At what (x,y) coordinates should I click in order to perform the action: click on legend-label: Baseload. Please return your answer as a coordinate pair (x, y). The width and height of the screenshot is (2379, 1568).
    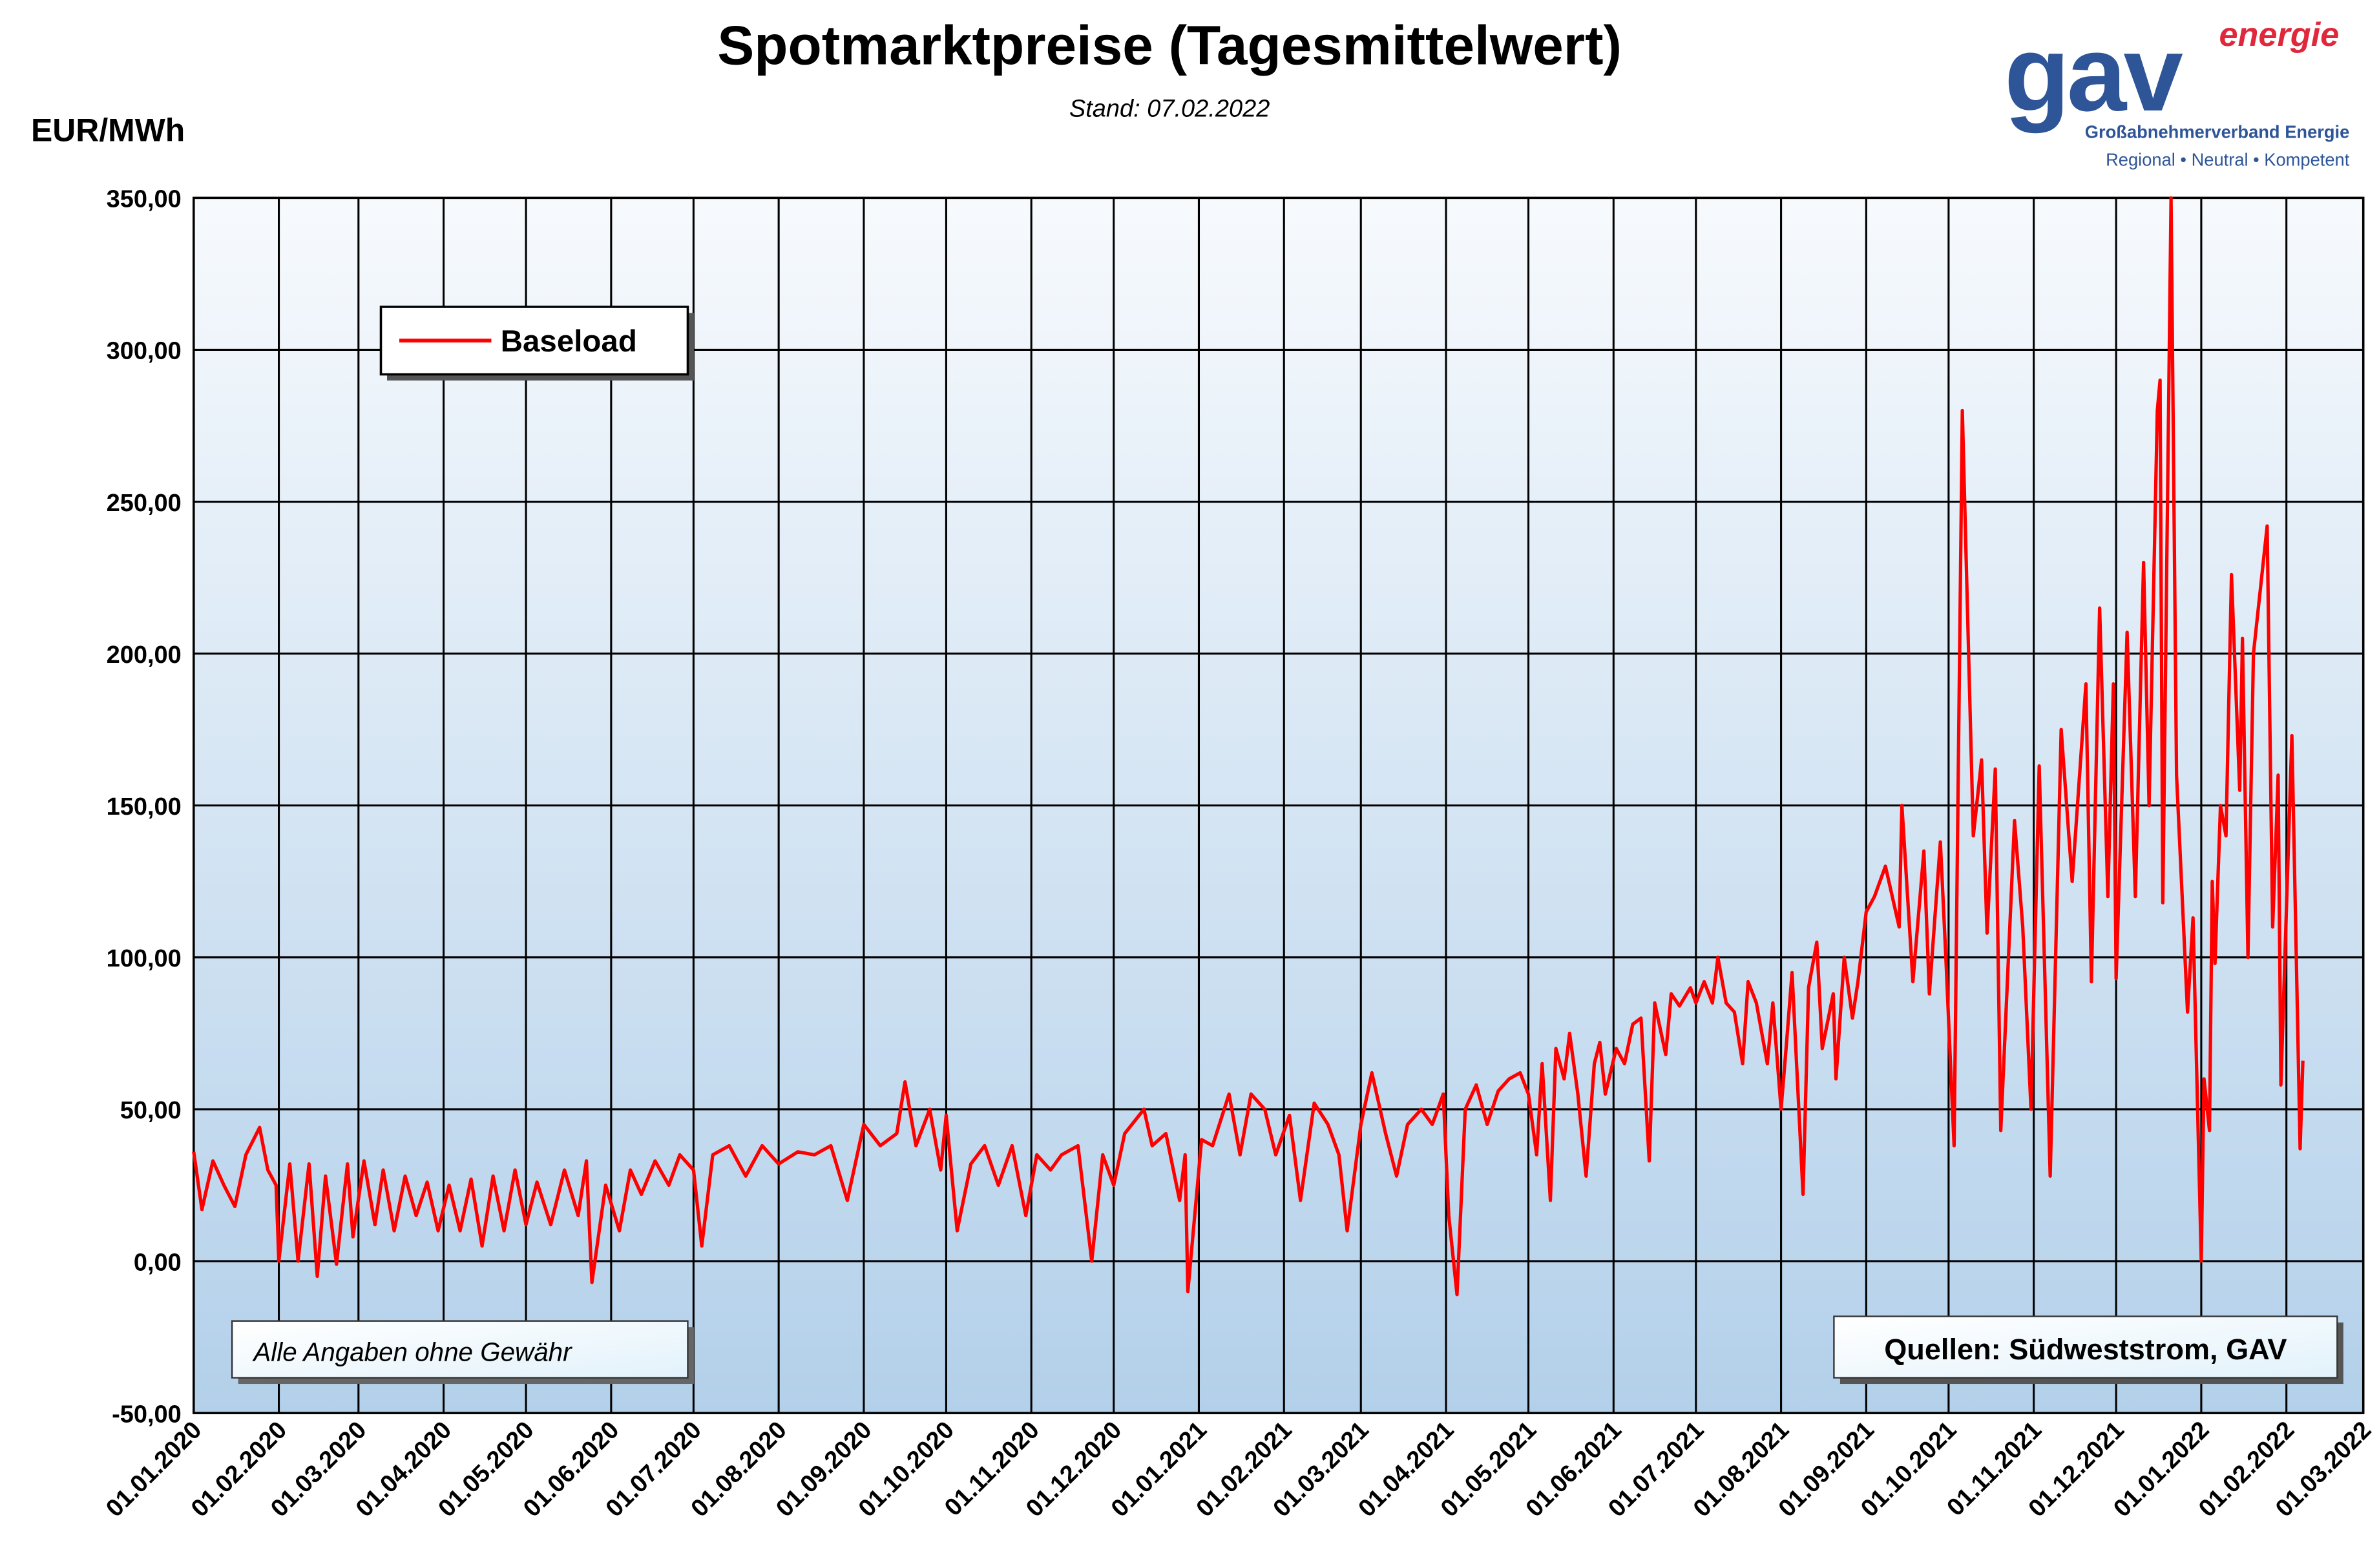
    Looking at the image, I should click on (569, 341).